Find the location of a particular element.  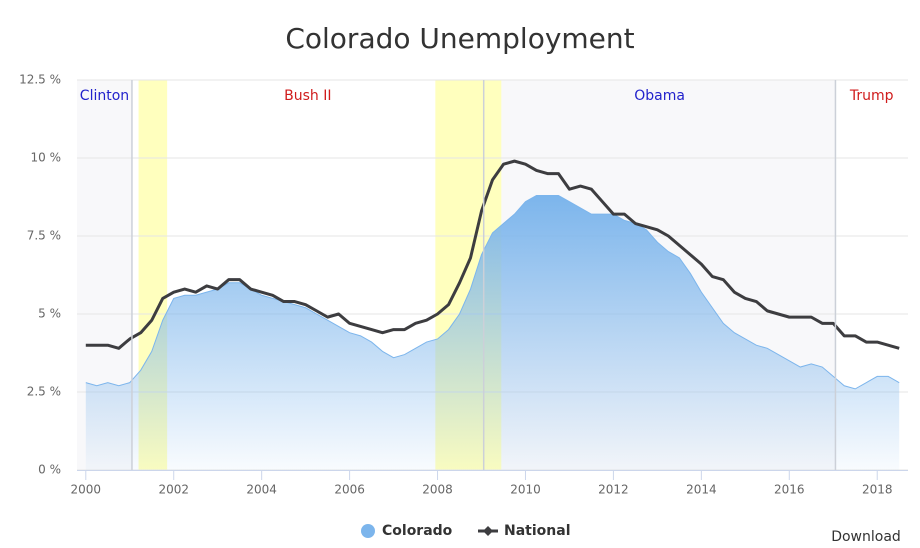

y-tick-label: 5 % is located at coordinates (49, 314).